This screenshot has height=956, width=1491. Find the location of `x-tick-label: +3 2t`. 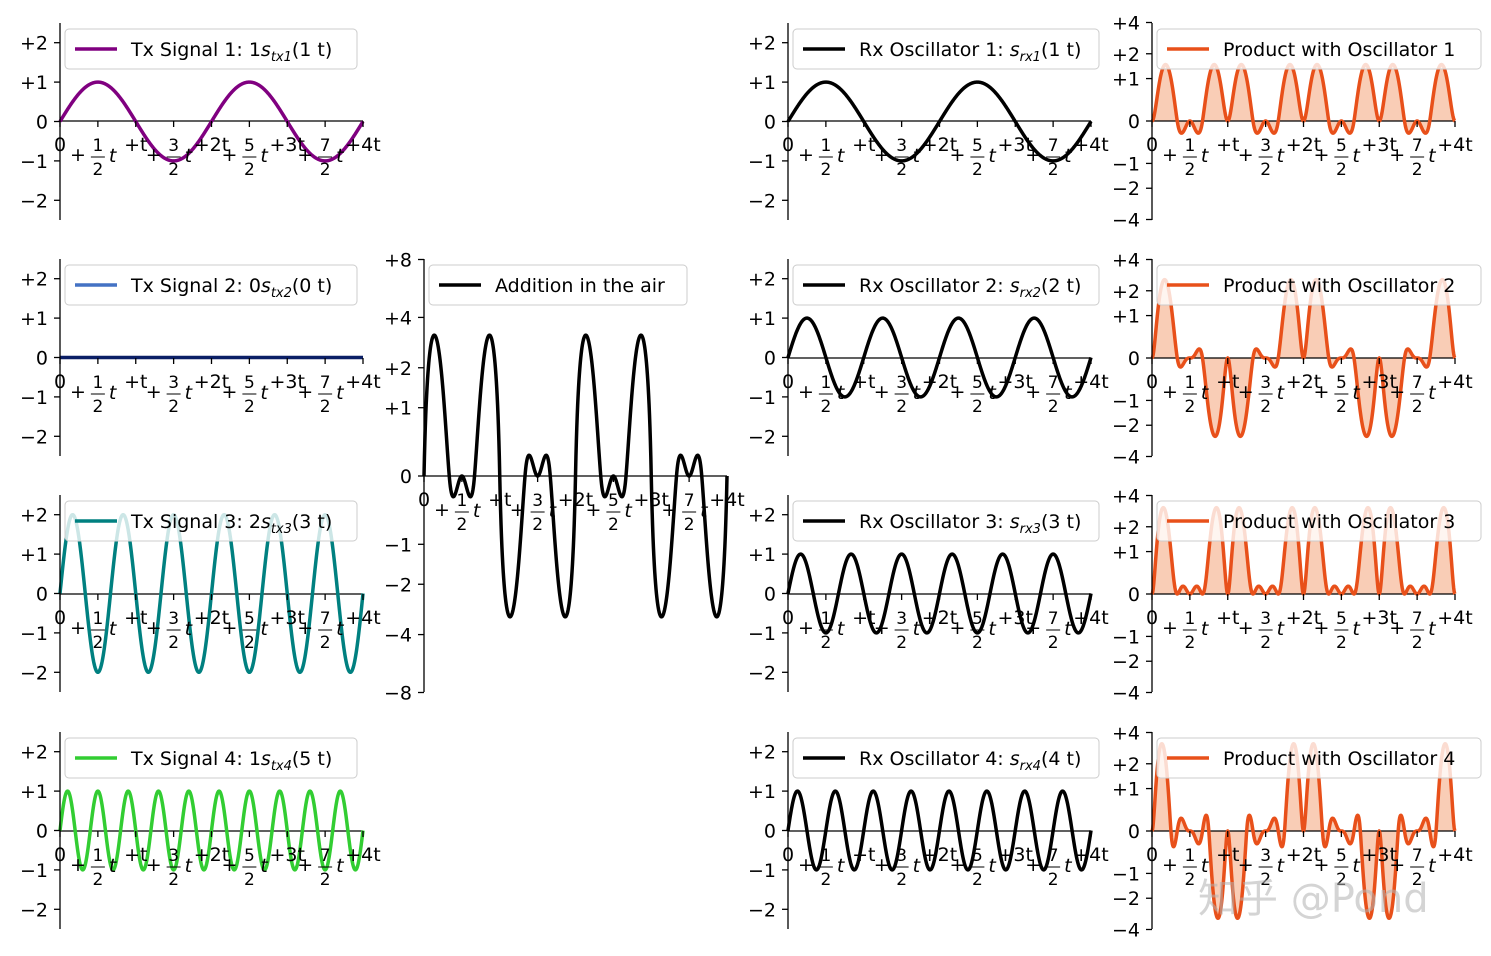

x-tick-label: +3 2t is located at coordinates (1262, 158).